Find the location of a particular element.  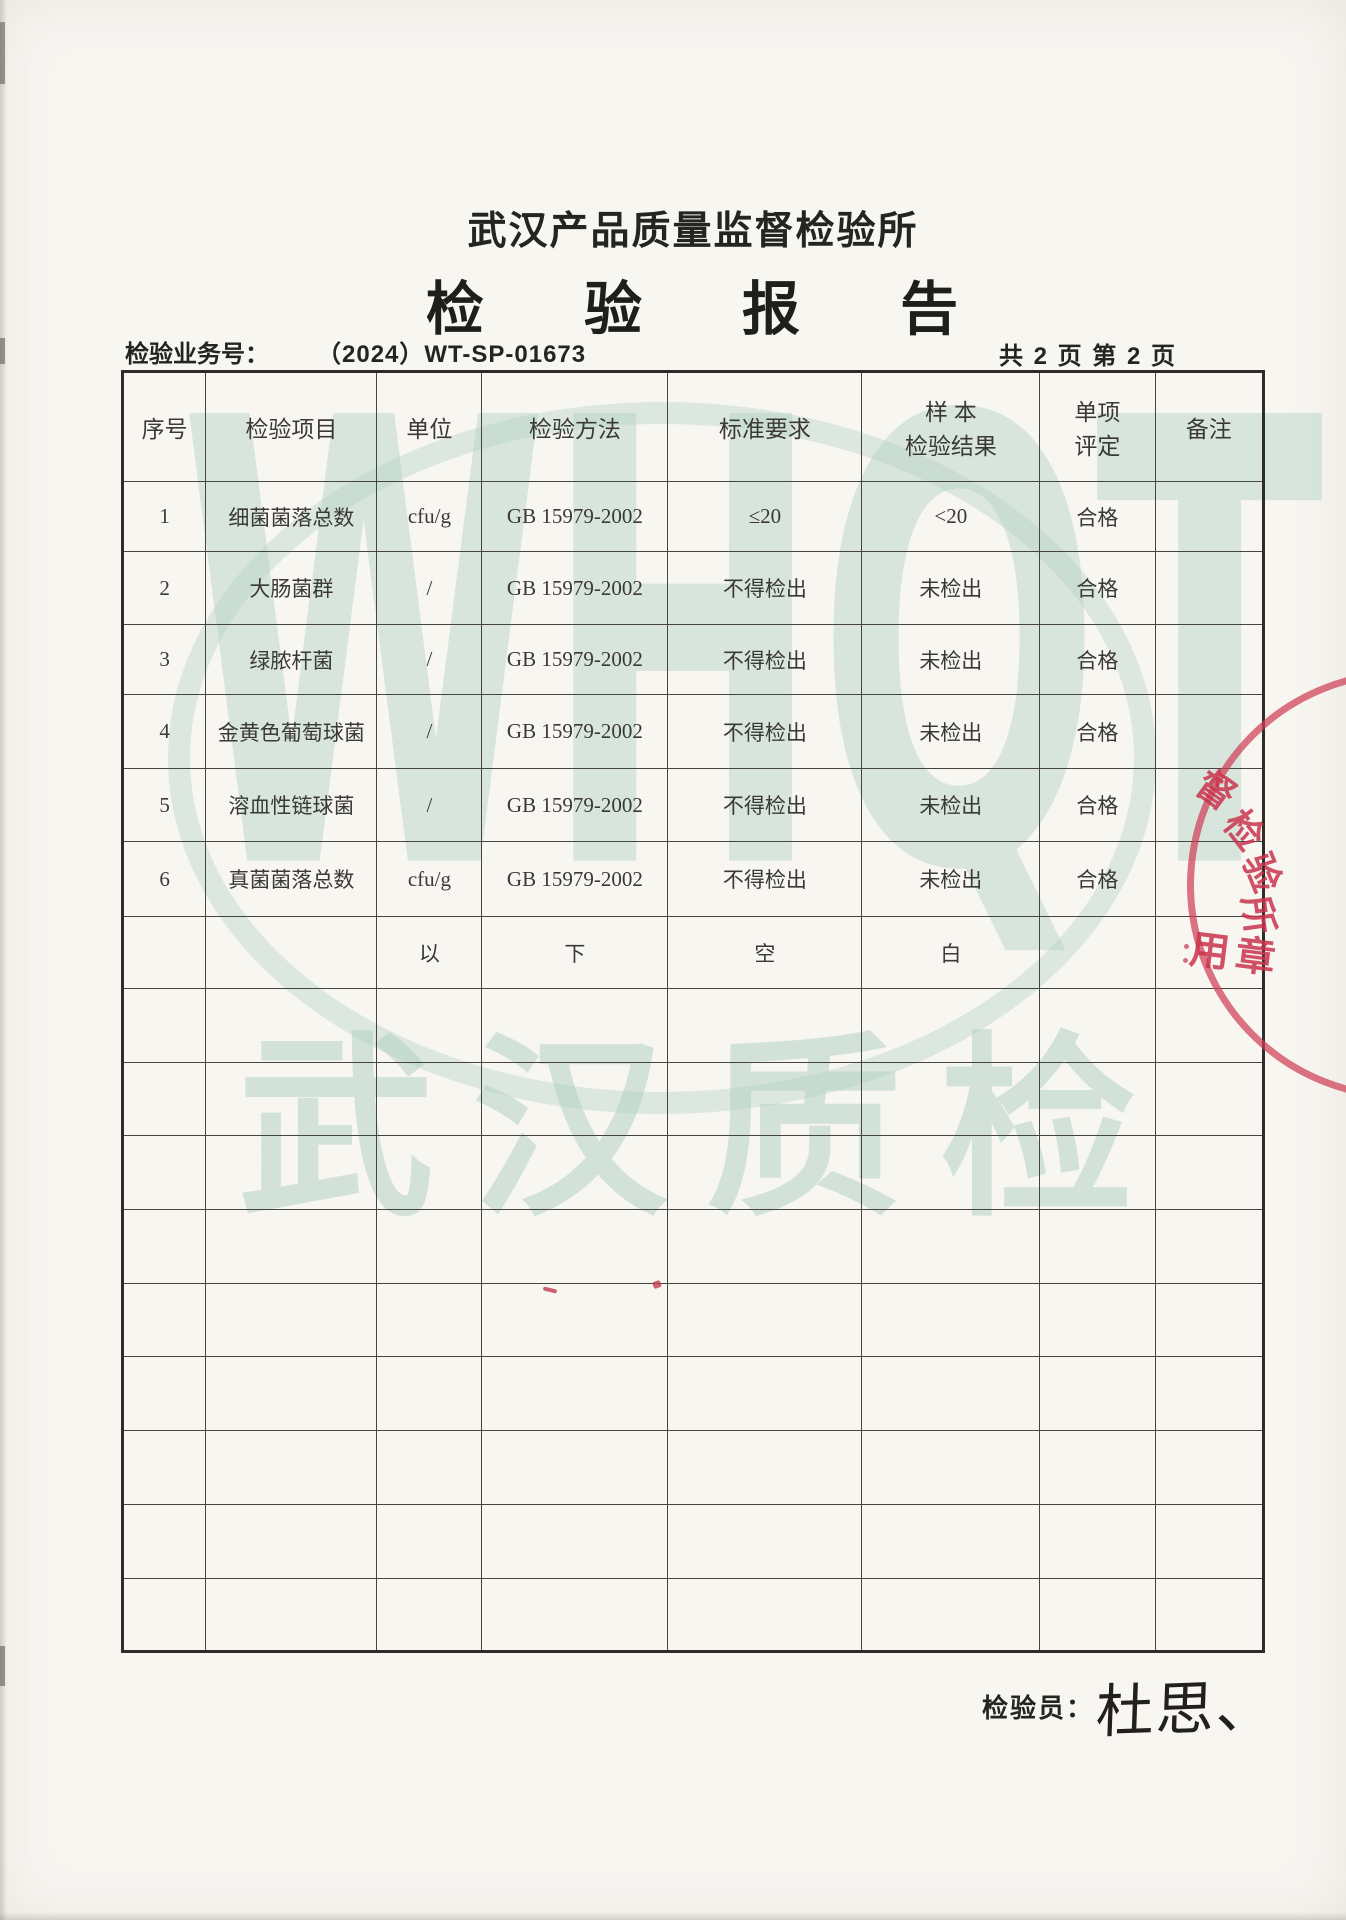

cell-no: 6 is located at coordinates (164, 879).